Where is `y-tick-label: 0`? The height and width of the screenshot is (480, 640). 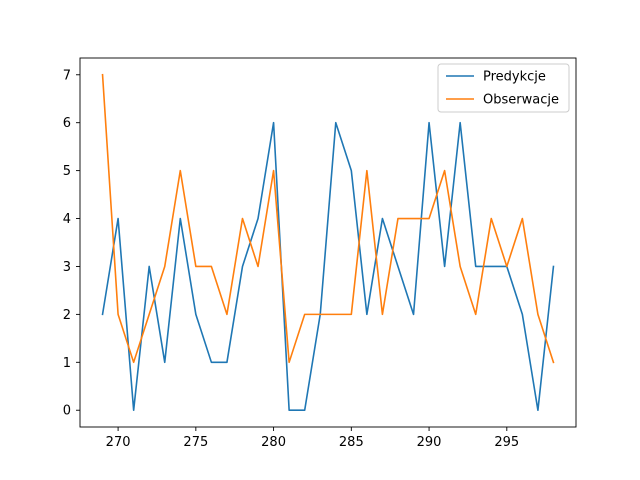
y-tick-label: 0 is located at coordinates (67, 411).